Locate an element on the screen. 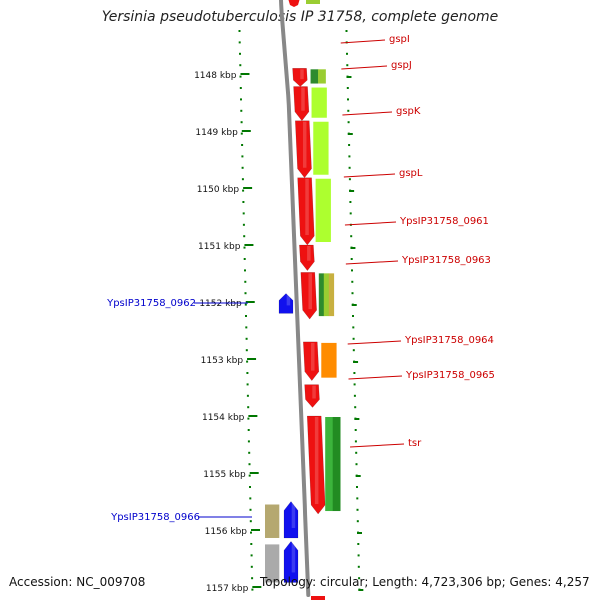  gene-gspj is located at coordinates (301, 104).